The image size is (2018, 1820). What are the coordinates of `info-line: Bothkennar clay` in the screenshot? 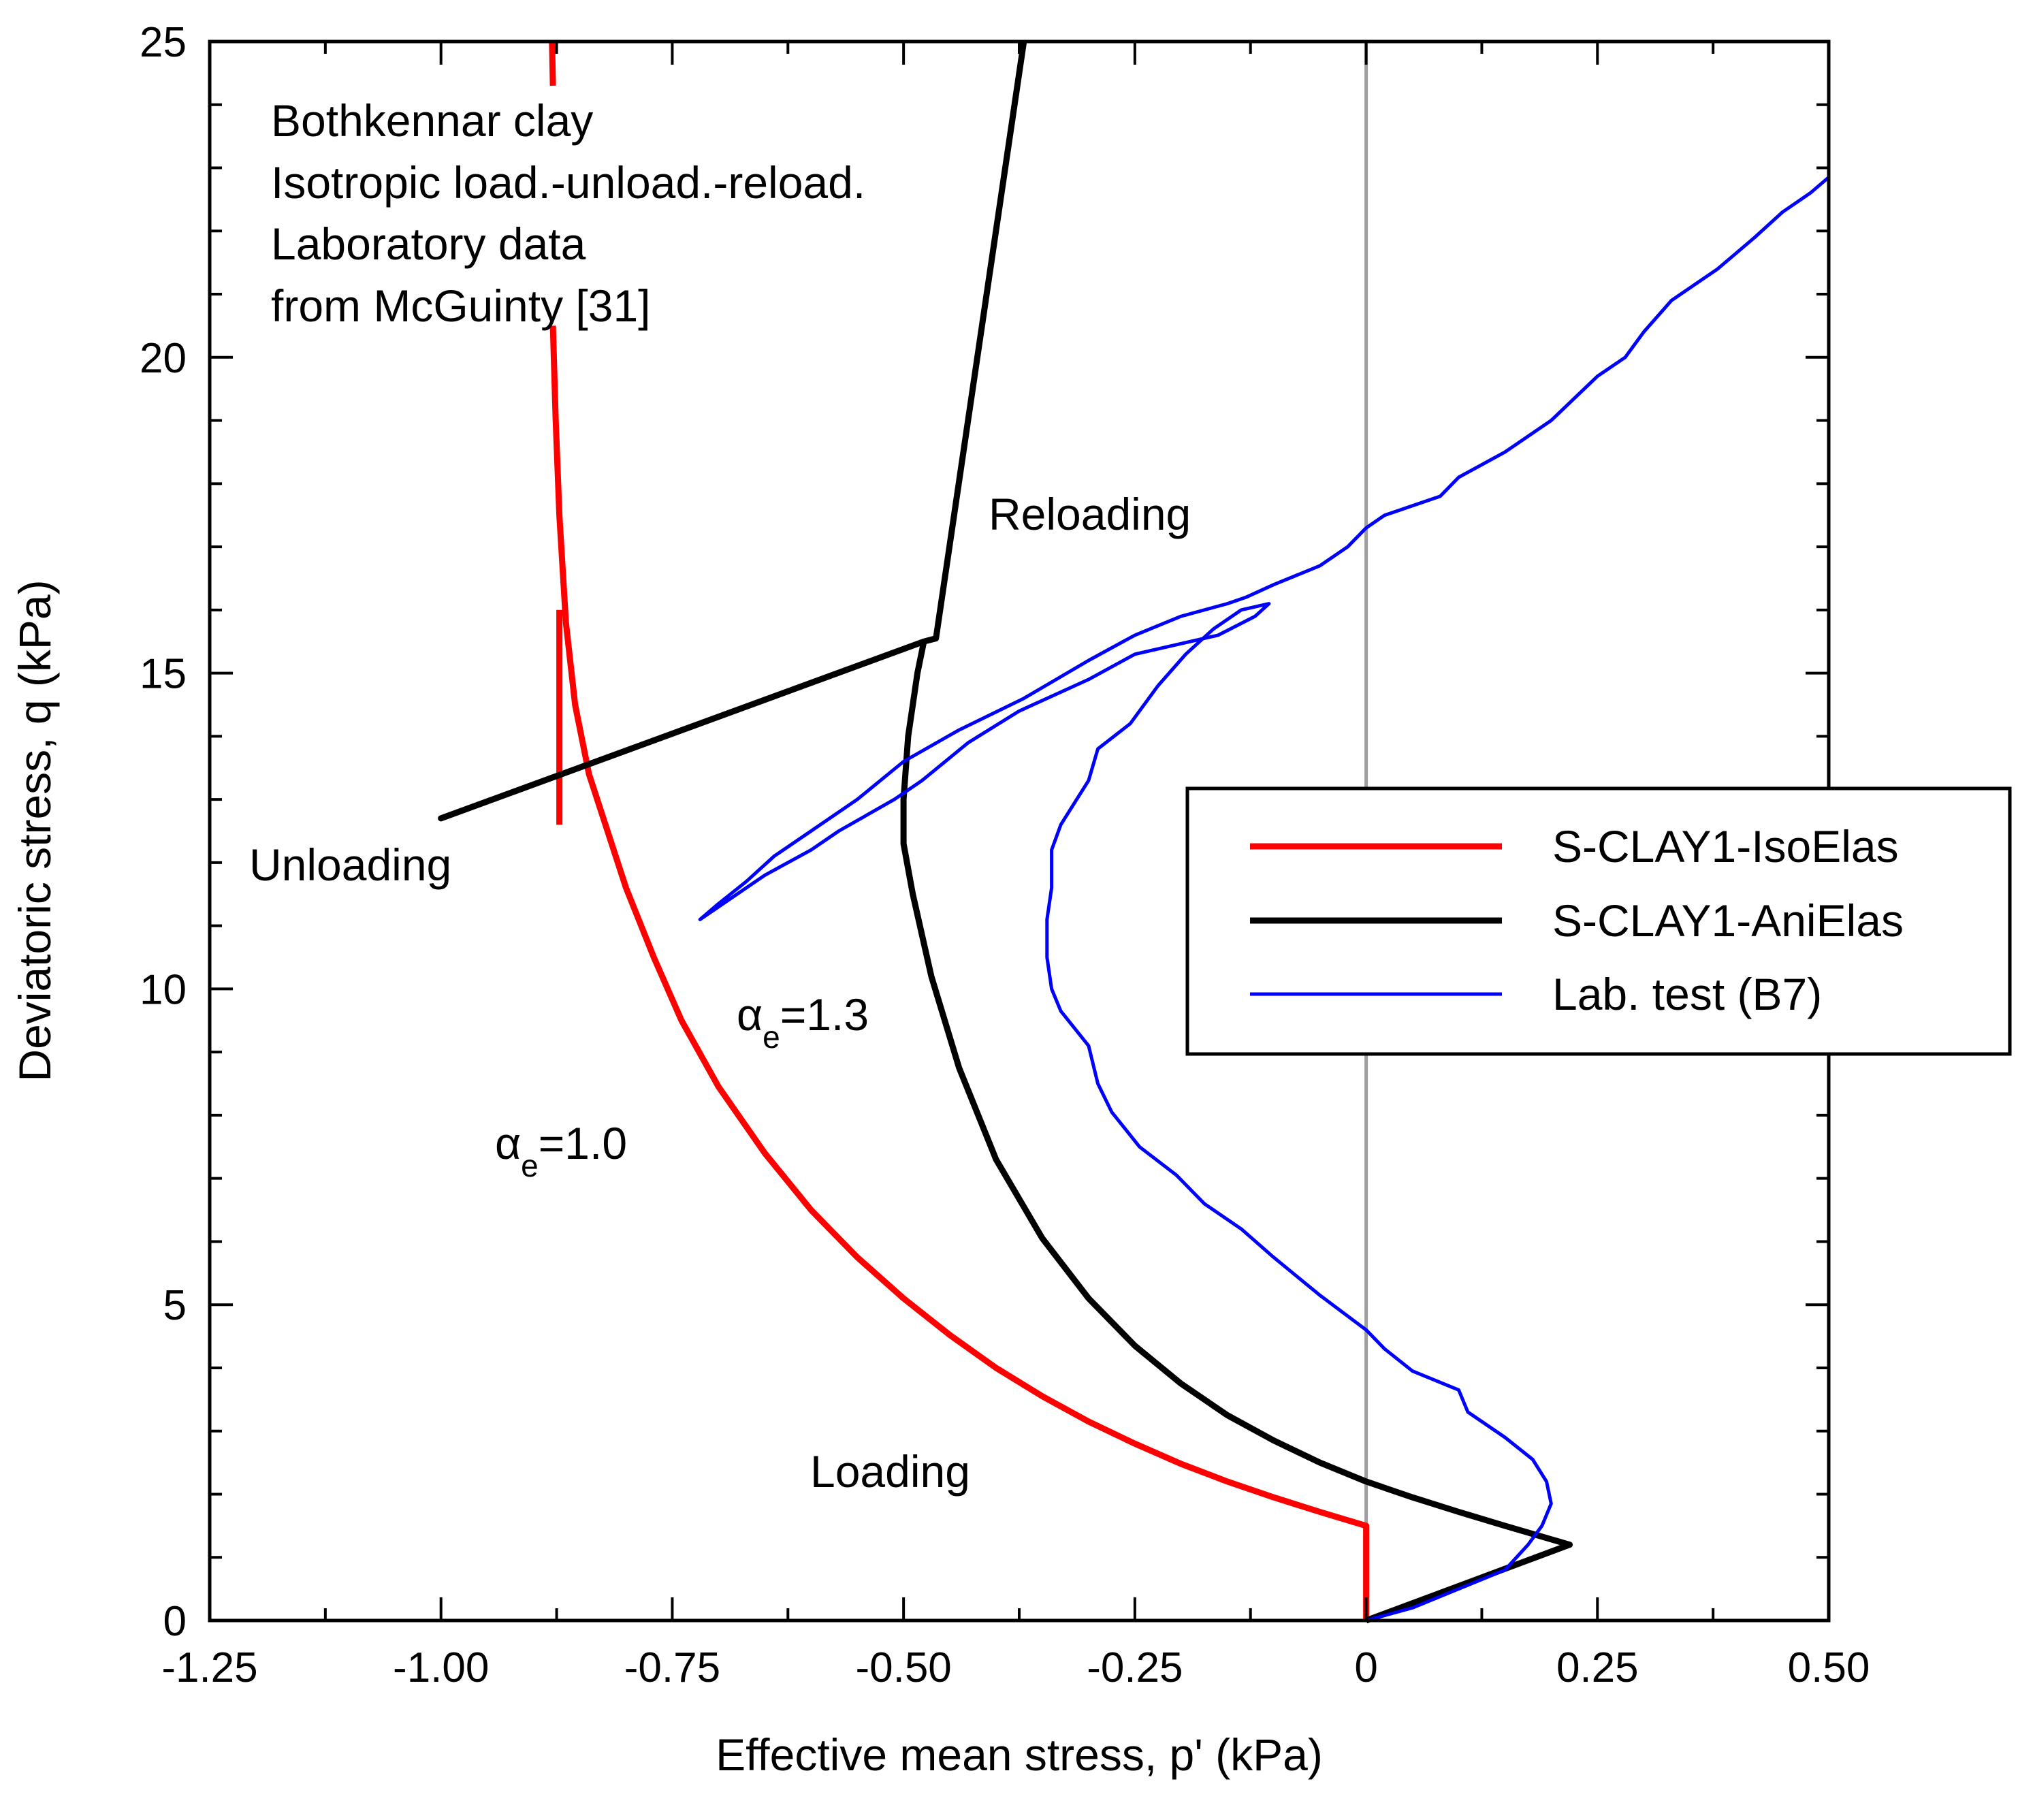 It's located at (432, 120).